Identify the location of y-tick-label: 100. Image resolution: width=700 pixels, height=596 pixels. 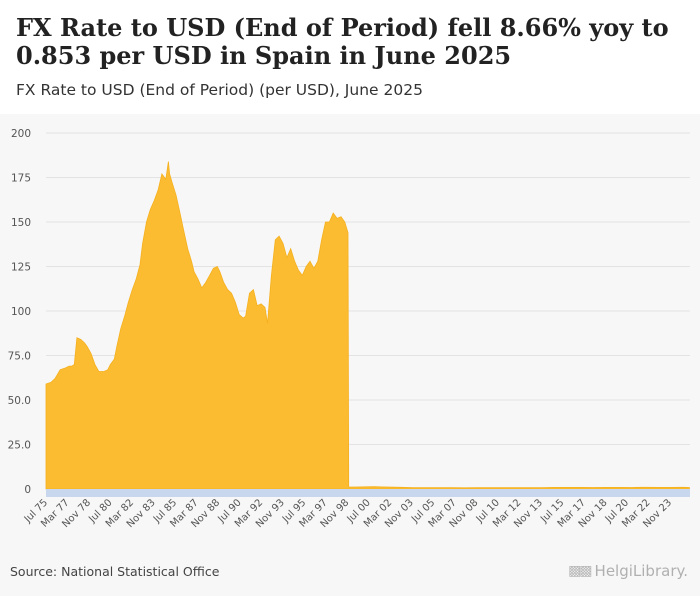
(21, 312).